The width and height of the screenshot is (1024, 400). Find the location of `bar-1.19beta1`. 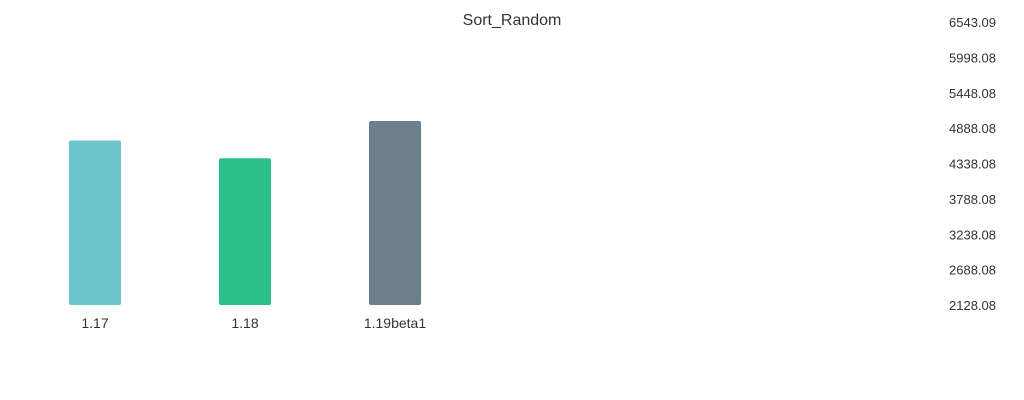

bar-1.19beta1 is located at coordinates (395, 212).